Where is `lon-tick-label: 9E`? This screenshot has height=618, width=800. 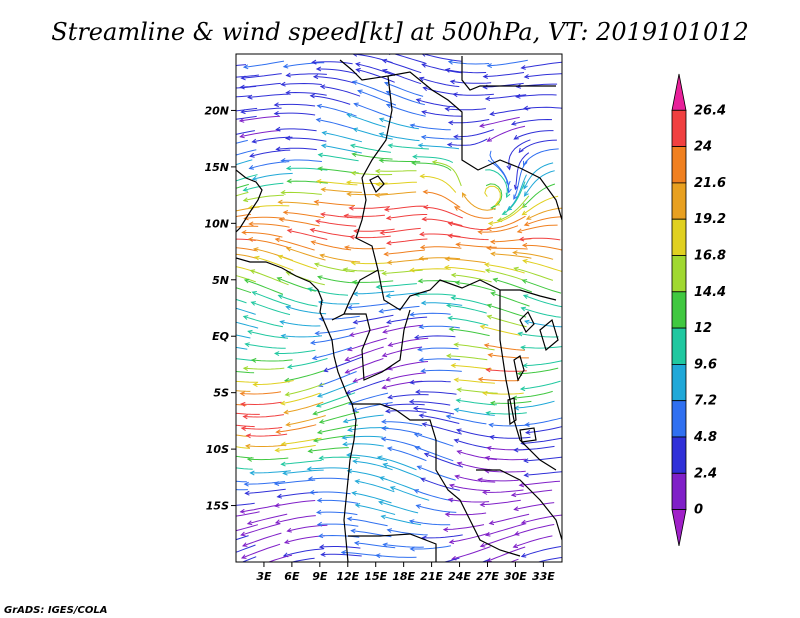
lon-tick-label: 9E is located at coordinates (320, 576).